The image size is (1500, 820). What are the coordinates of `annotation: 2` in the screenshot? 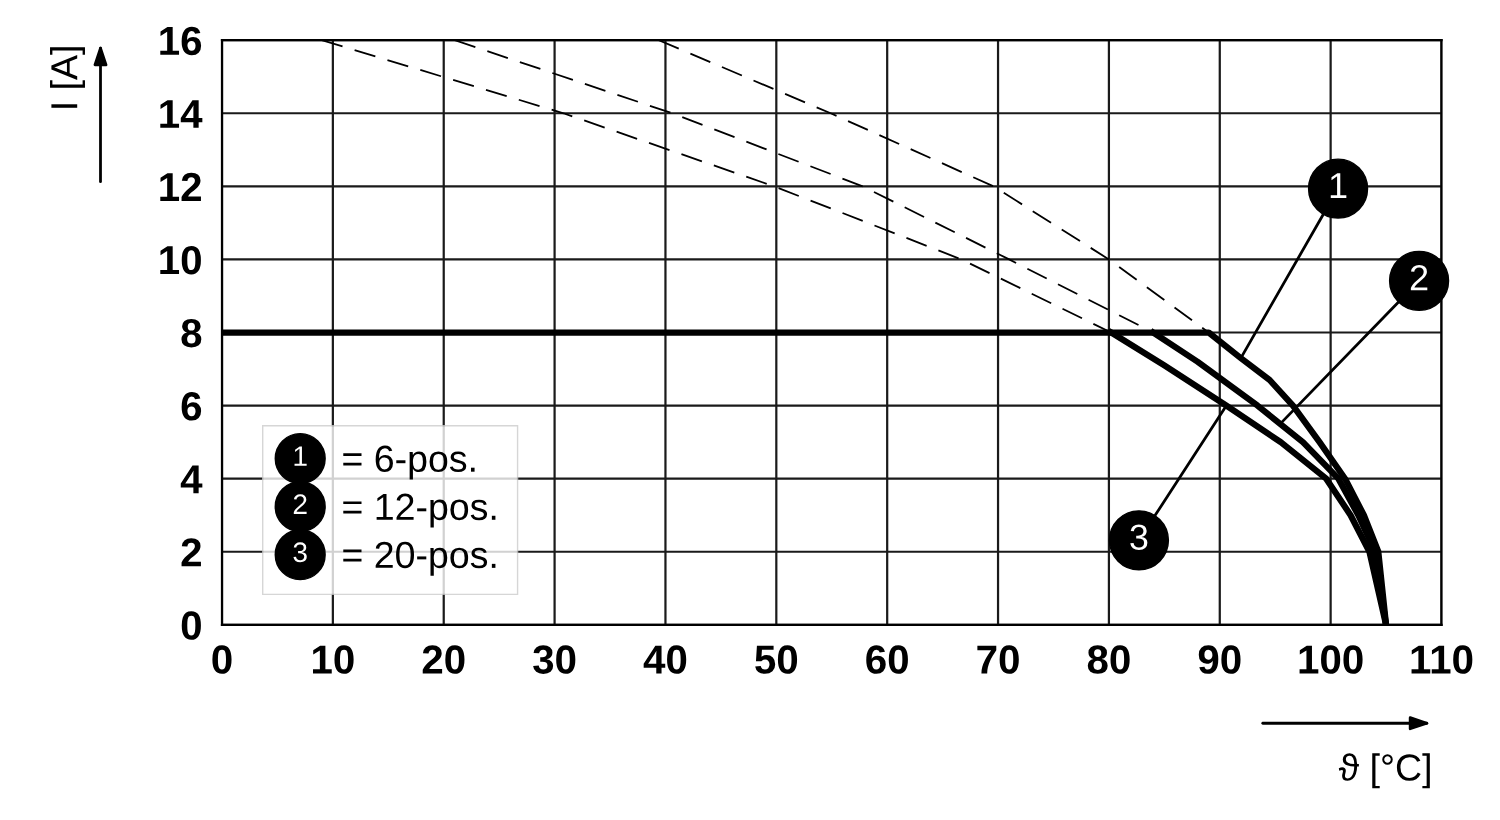 It's located at (1419, 277).